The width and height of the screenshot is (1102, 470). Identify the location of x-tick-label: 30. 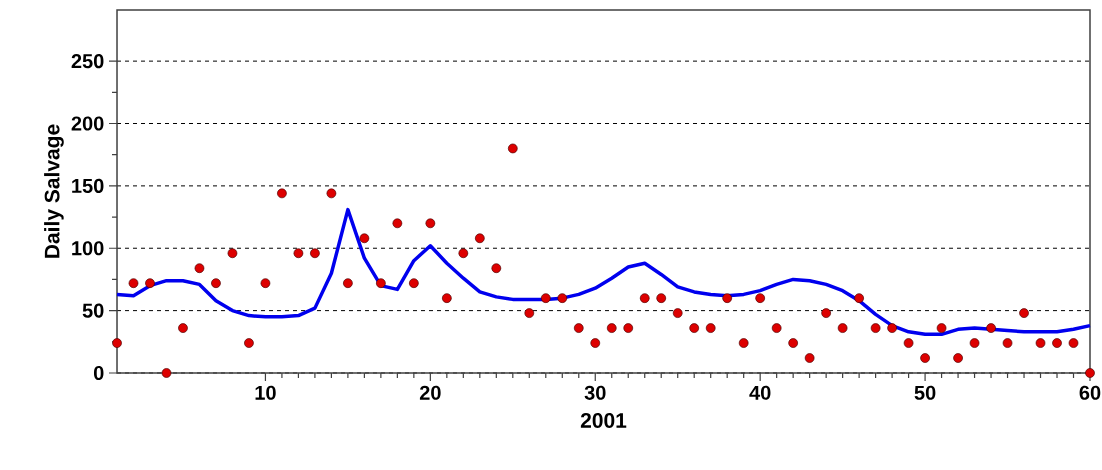
(595, 392).